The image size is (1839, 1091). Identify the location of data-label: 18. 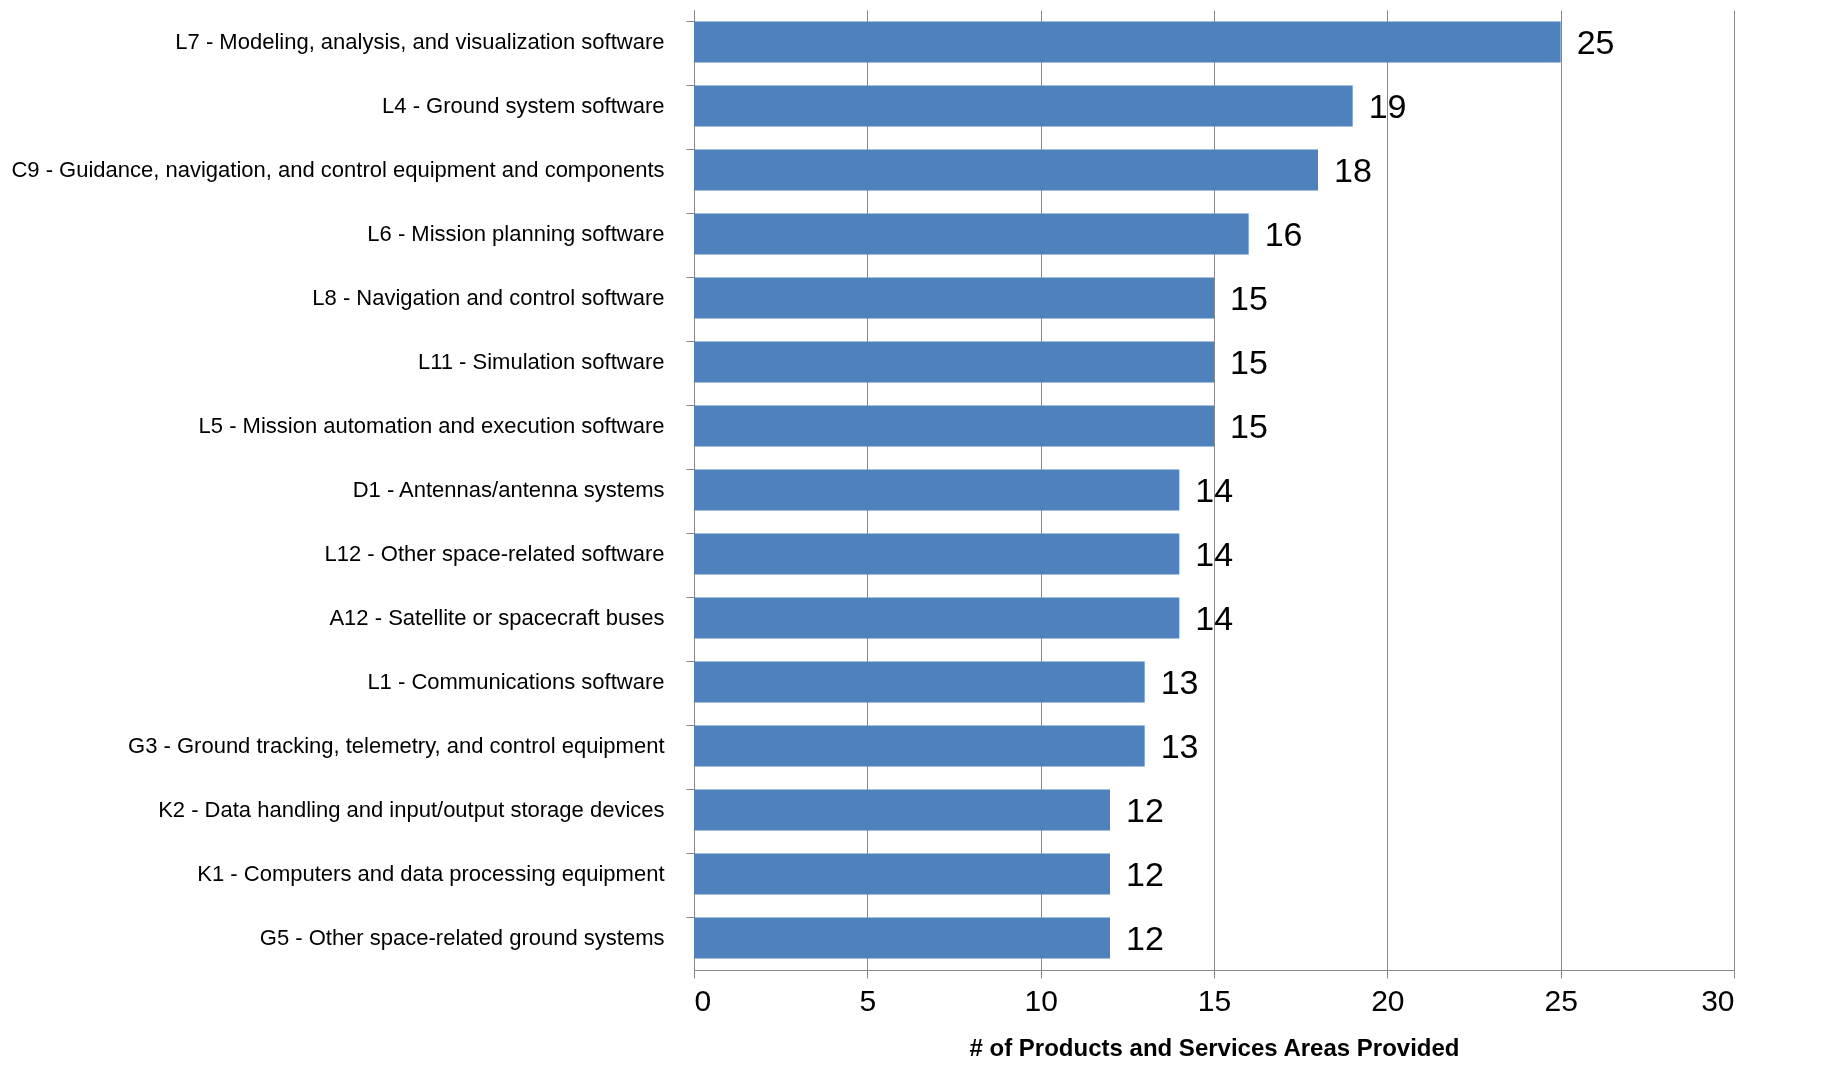
(1353, 170).